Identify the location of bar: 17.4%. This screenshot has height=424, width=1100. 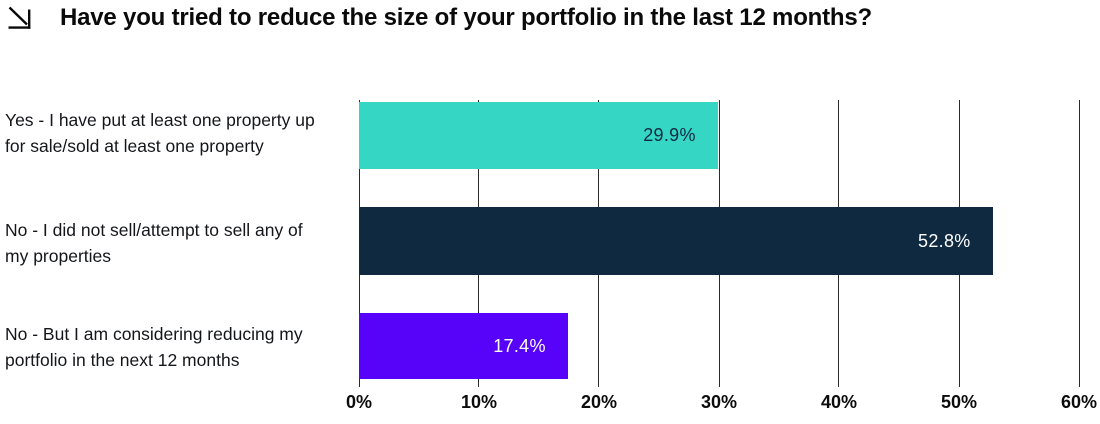
(463, 346).